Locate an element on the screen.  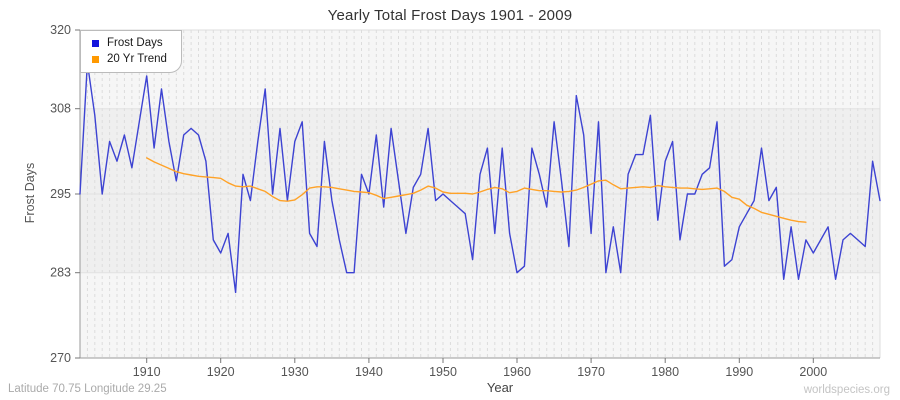
svg-text: 1940 is located at coordinates (369, 372).